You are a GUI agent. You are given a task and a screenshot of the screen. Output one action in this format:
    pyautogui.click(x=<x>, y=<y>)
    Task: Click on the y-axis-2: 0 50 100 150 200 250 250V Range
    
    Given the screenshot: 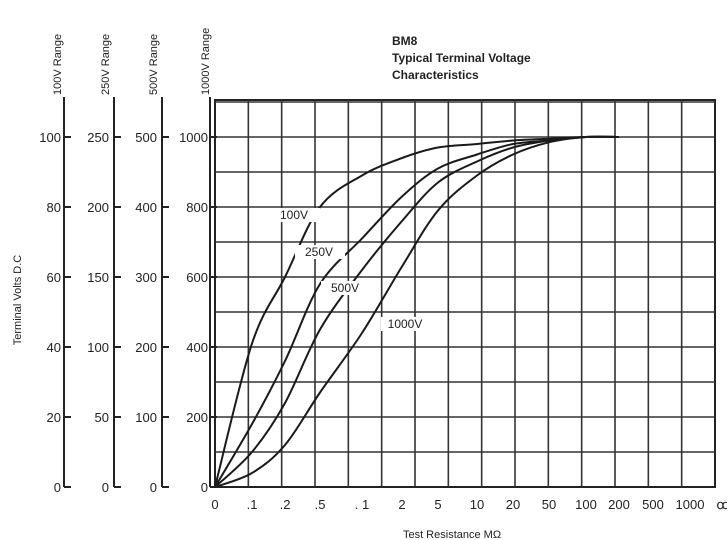 What is the action you would take?
    pyautogui.click(x=104, y=264)
    